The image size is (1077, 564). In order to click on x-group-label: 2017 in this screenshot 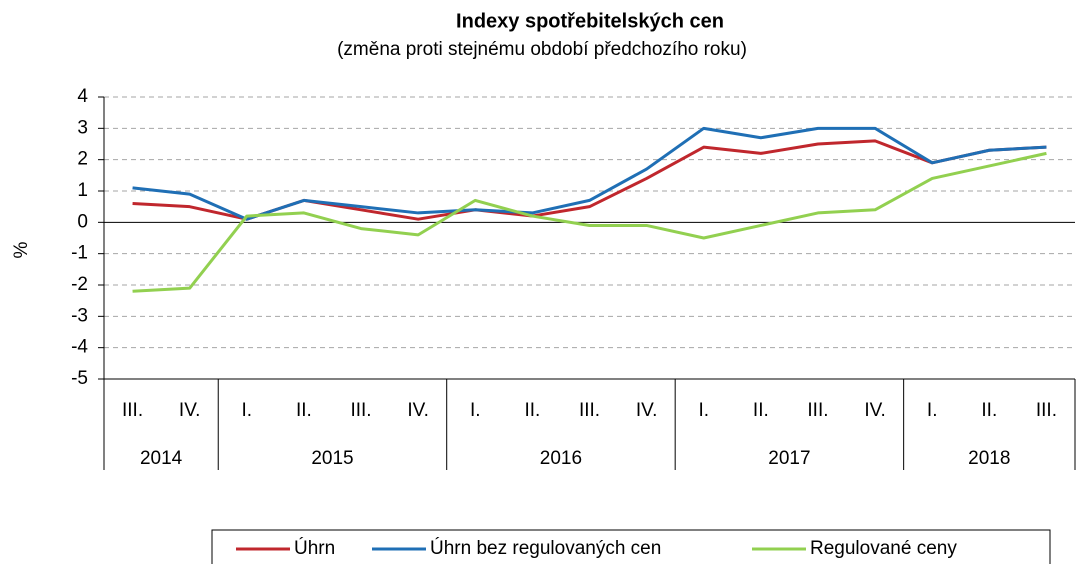, I will do `click(789, 458)`.